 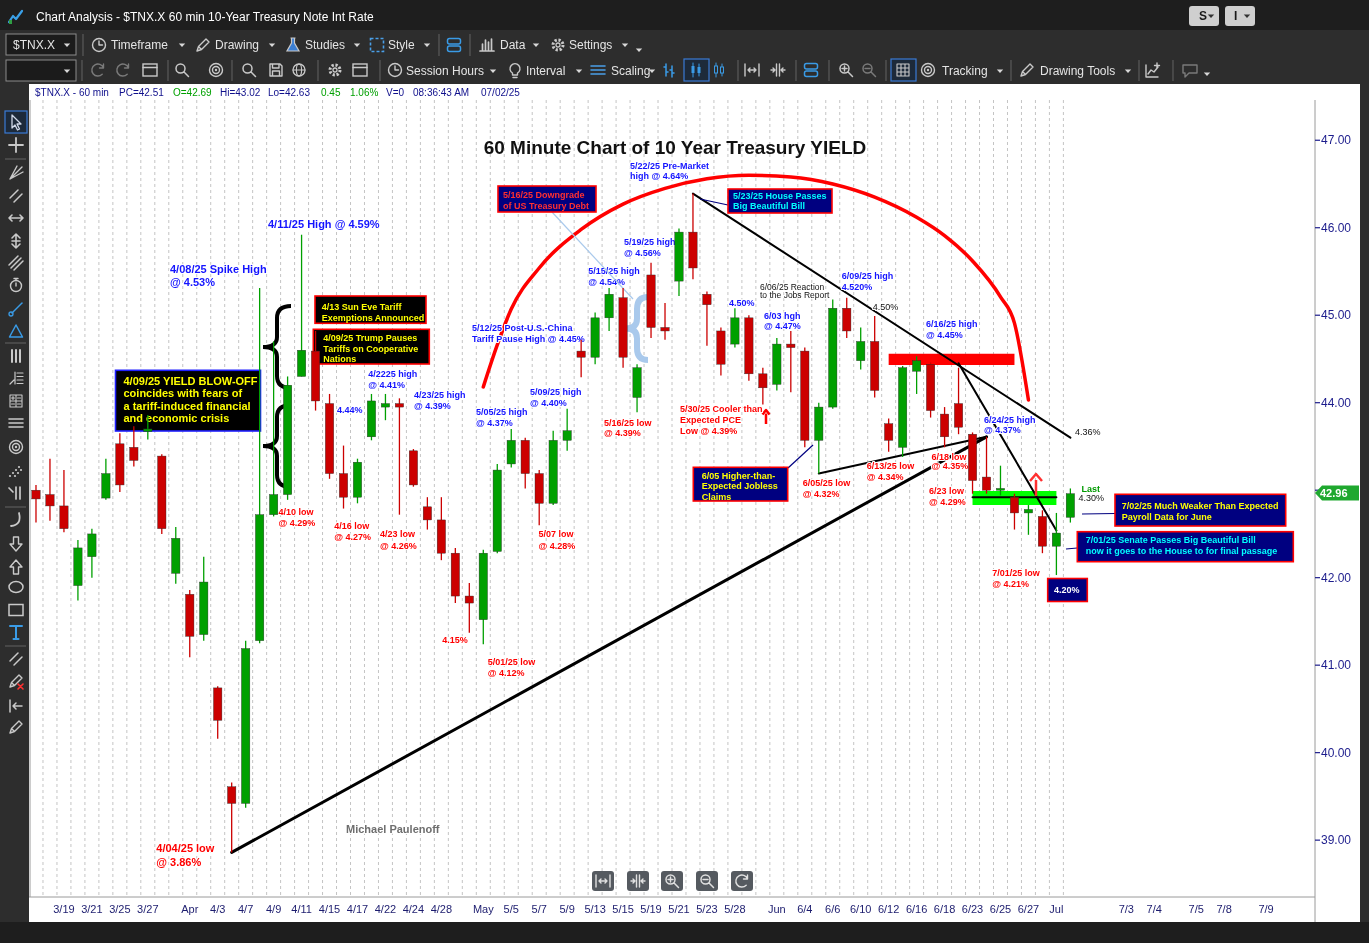 What do you see at coordinates (120, 909) in the screenshot?
I see `x-tick-label: 3/25` at bounding box center [120, 909].